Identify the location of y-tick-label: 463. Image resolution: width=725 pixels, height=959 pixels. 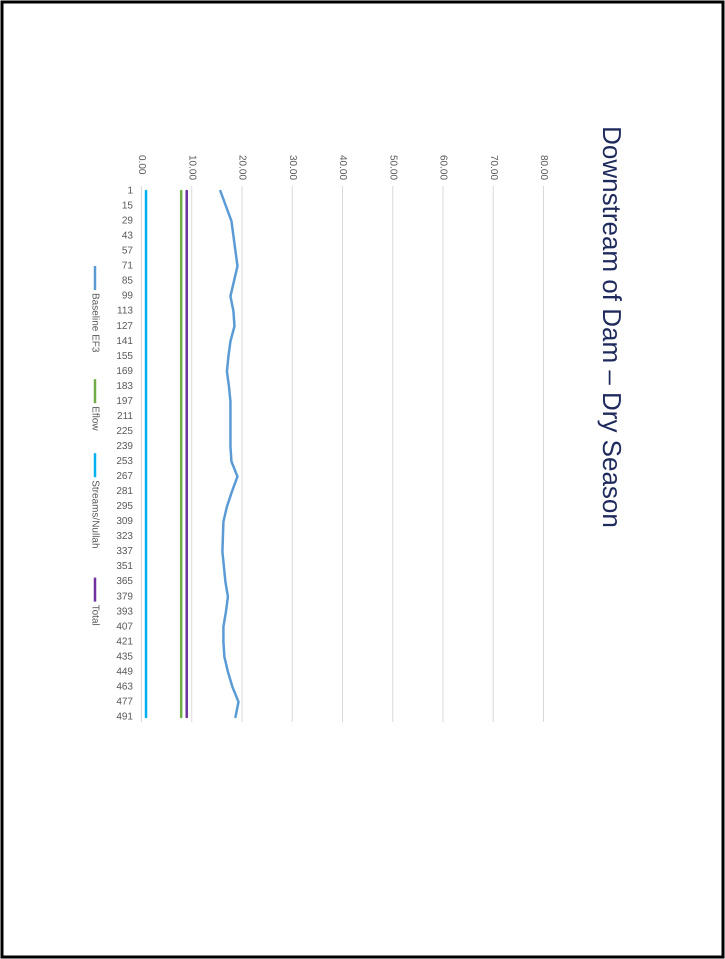
(125, 686).